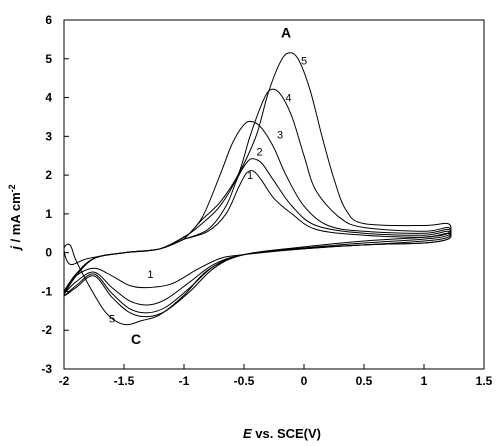 This screenshot has height=446, width=500. What do you see at coordinates (124, 381) in the screenshot?
I see `x-tick-label: -1.5` at bounding box center [124, 381].